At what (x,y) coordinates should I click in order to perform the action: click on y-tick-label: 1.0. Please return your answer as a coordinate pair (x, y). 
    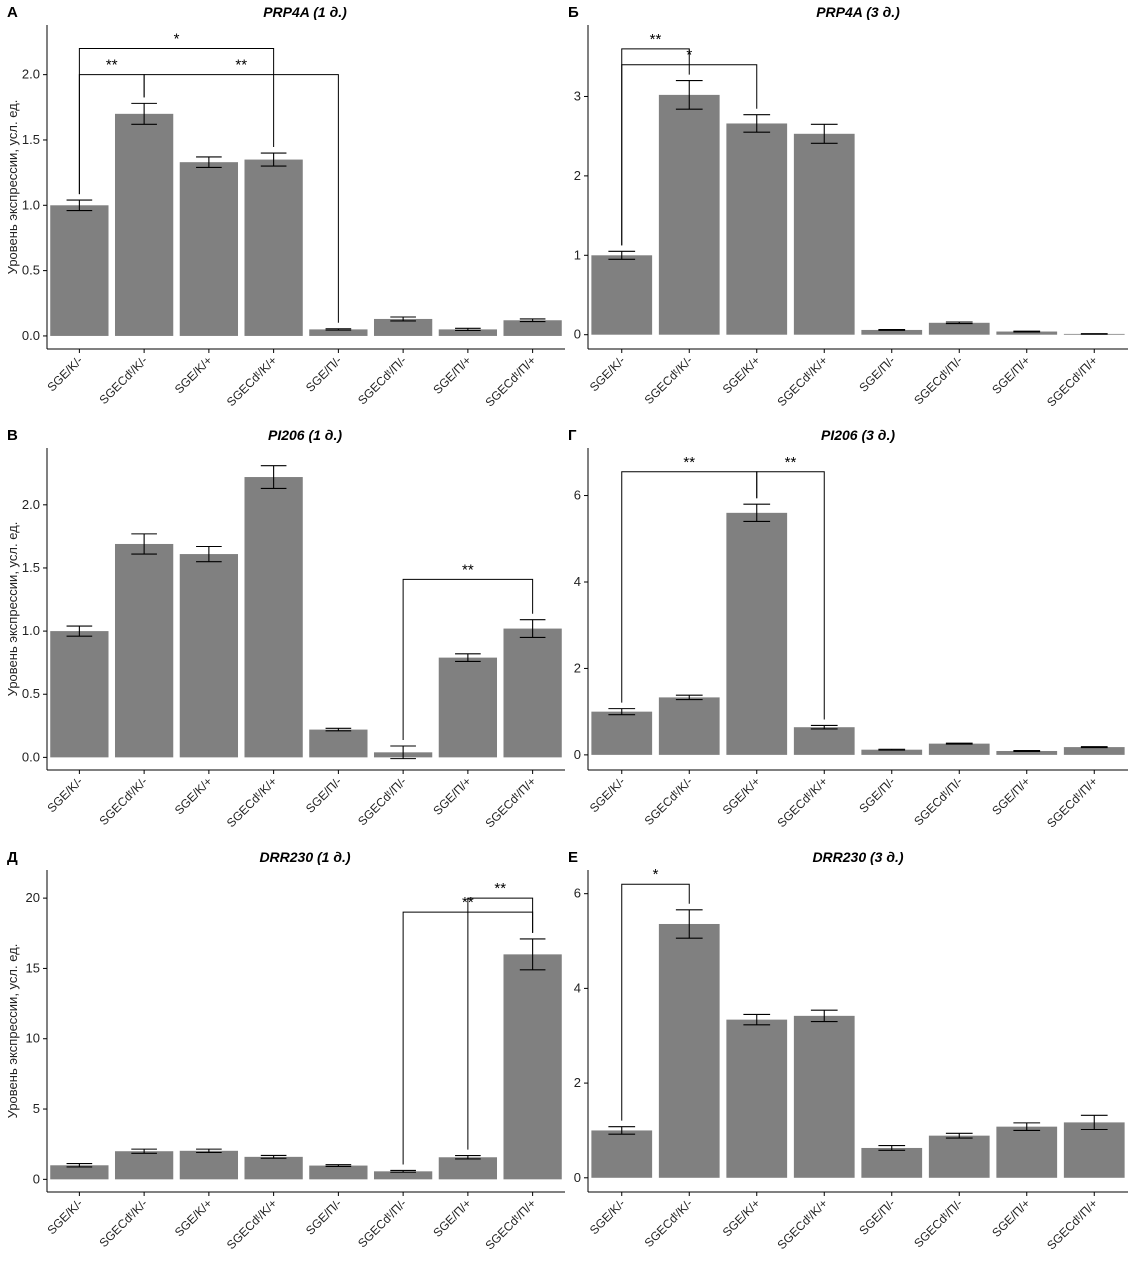
    Looking at the image, I should click on (31, 204).